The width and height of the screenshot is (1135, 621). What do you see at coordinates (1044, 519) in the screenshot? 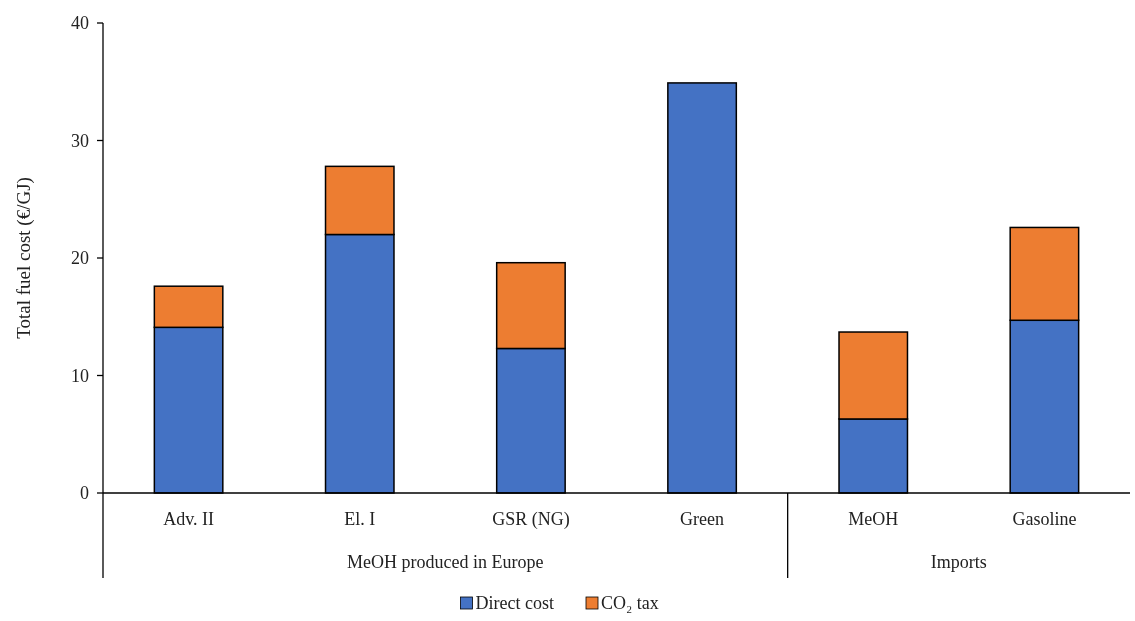
I see `x-tick-label: Gasoline` at bounding box center [1044, 519].